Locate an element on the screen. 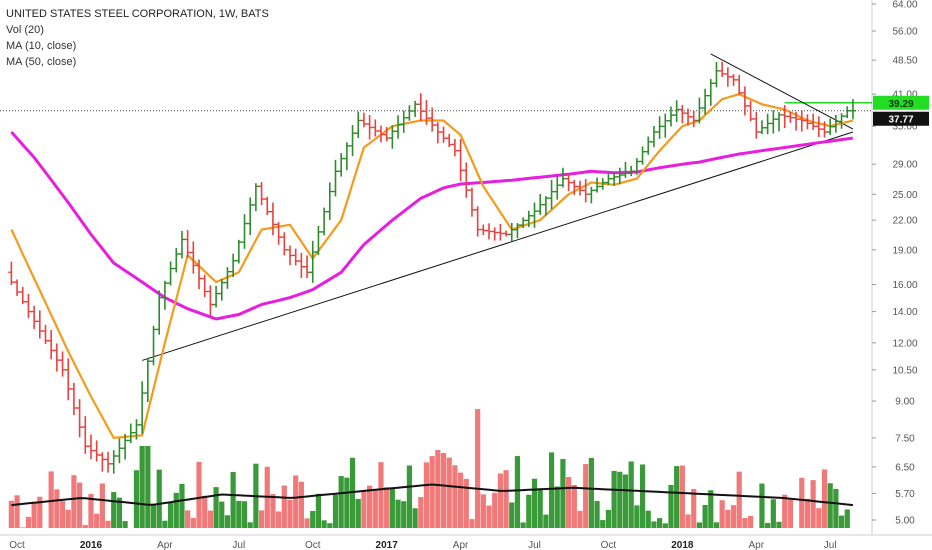  level-price-tag-text: 39.29 is located at coordinates (900, 104).